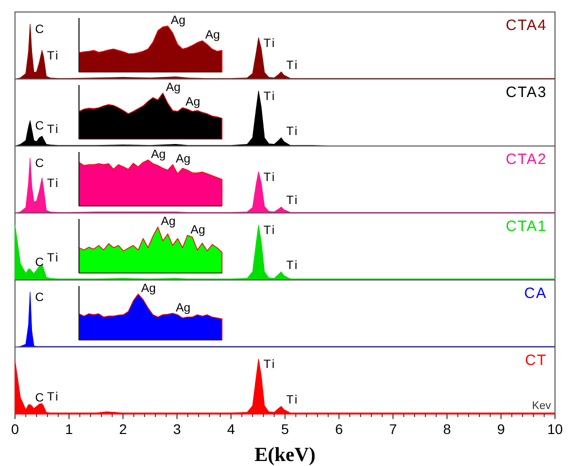  What do you see at coordinates (177, 429) in the screenshot?
I see `x-tick-label: 3` at bounding box center [177, 429].